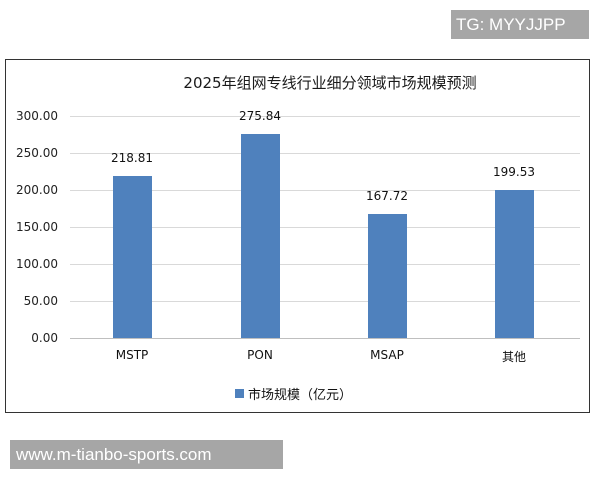  Describe the element at coordinates (146, 454) in the screenshot. I see `watermark-url: www.m-tianbo-sports.com` at that location.